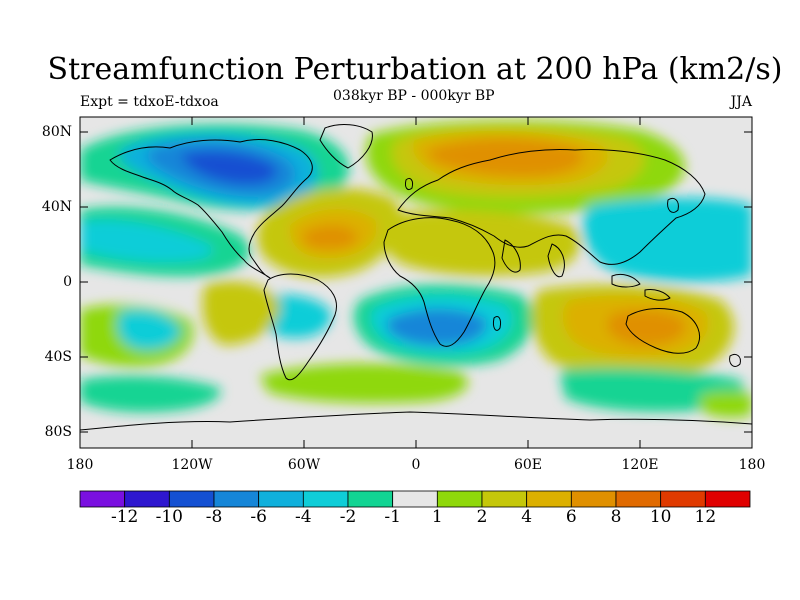  I want to click on lon-label-180-west: 180, so click(80, 465).